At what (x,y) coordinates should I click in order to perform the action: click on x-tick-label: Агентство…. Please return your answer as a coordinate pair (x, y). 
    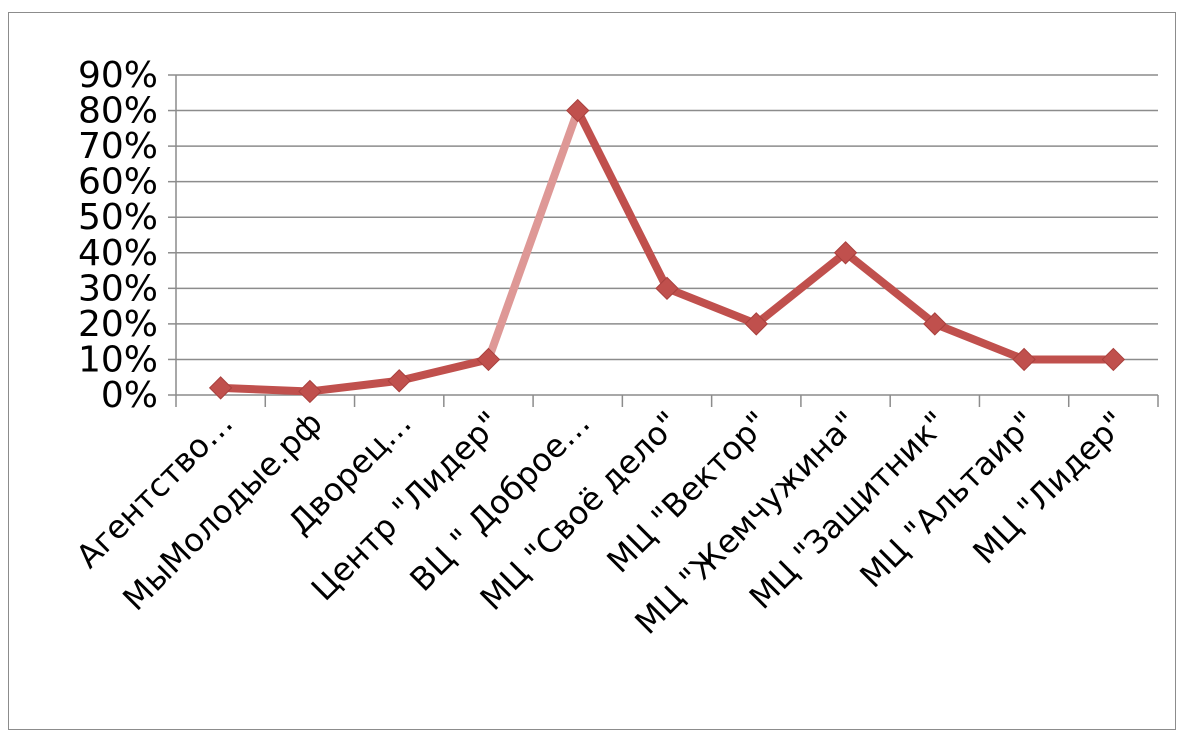
    Looking at the image, I should click on (155, 490).